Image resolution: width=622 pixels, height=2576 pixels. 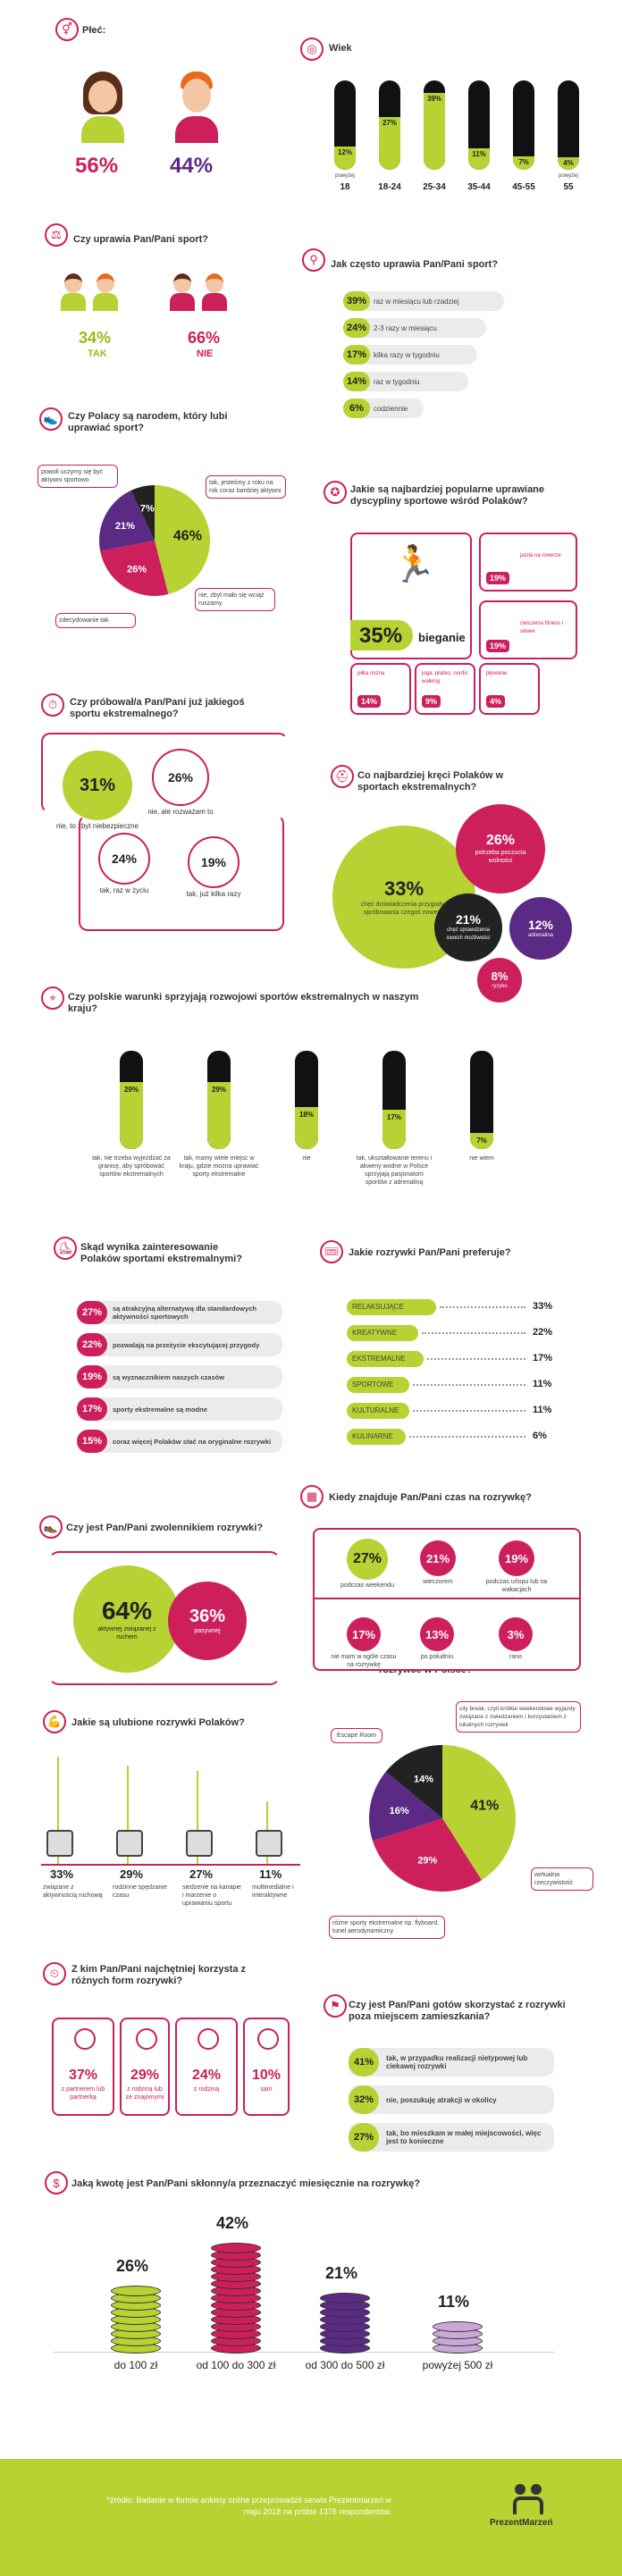 I want to click on trend-pie: 41% 29% 16% 14%, so click(x=442, y=1818).